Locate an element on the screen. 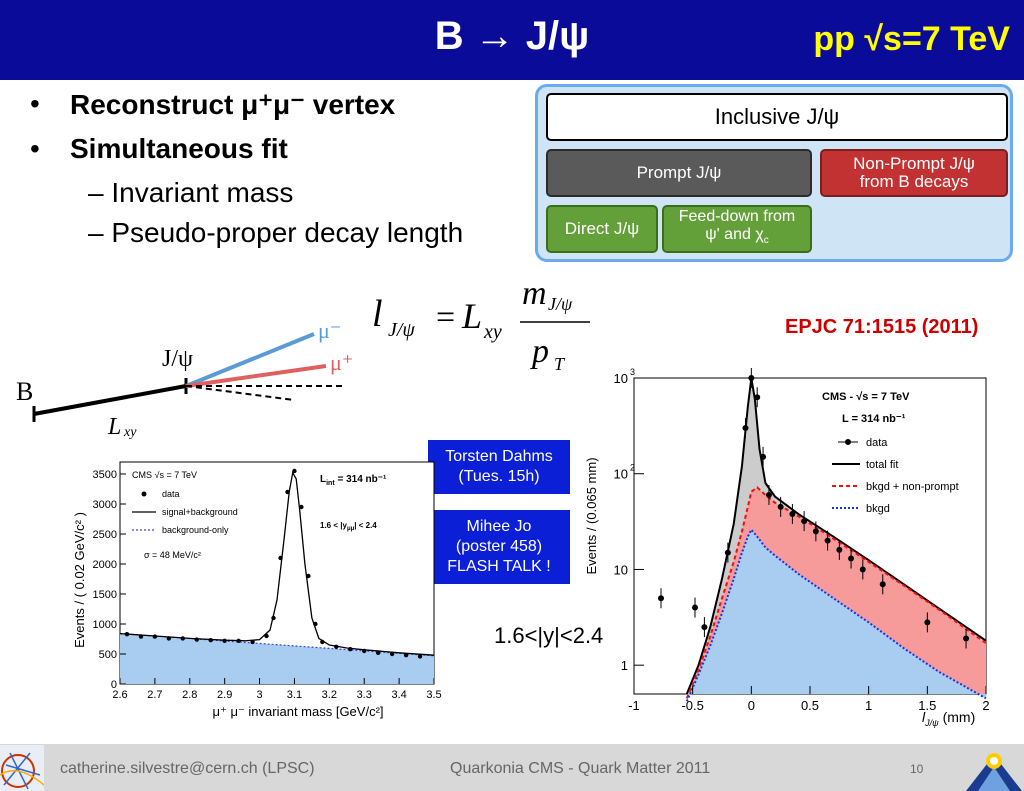 This screenshot has width=1024, height=791. talk2-line1: Mihee Jo is located at coordinates (499, 526).